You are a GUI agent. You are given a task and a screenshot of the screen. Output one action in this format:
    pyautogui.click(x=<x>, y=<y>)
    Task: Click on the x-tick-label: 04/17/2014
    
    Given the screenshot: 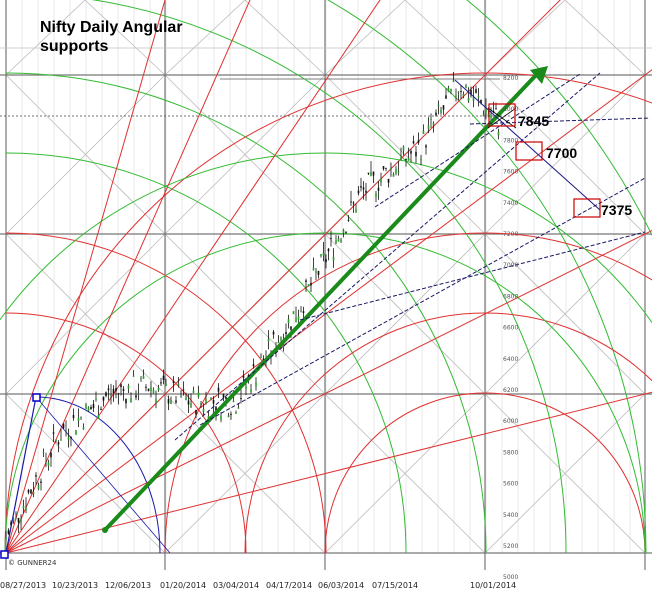 What is the action you would take?
    pyautogui.click(x=289, y=585)
    